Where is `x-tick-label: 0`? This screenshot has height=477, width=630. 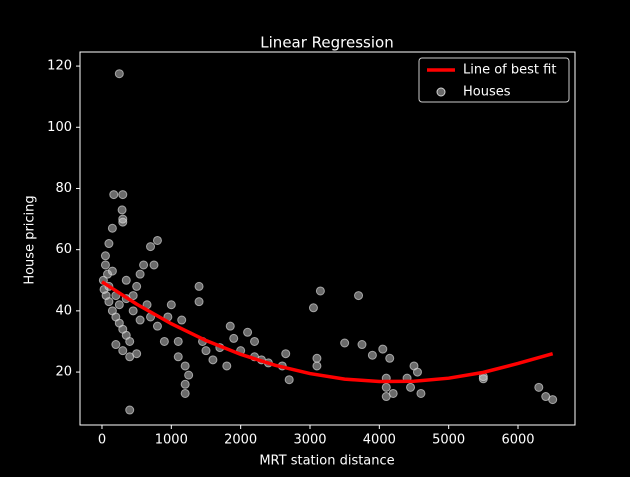 x-tick-label: 0 is located at coordinates (102, 440).